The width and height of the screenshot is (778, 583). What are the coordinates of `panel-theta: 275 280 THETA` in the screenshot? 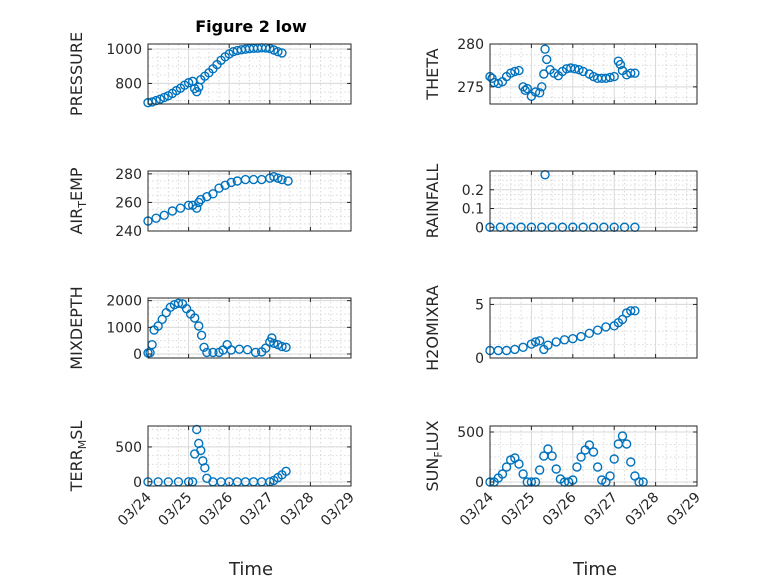 It's located at (560, 71).